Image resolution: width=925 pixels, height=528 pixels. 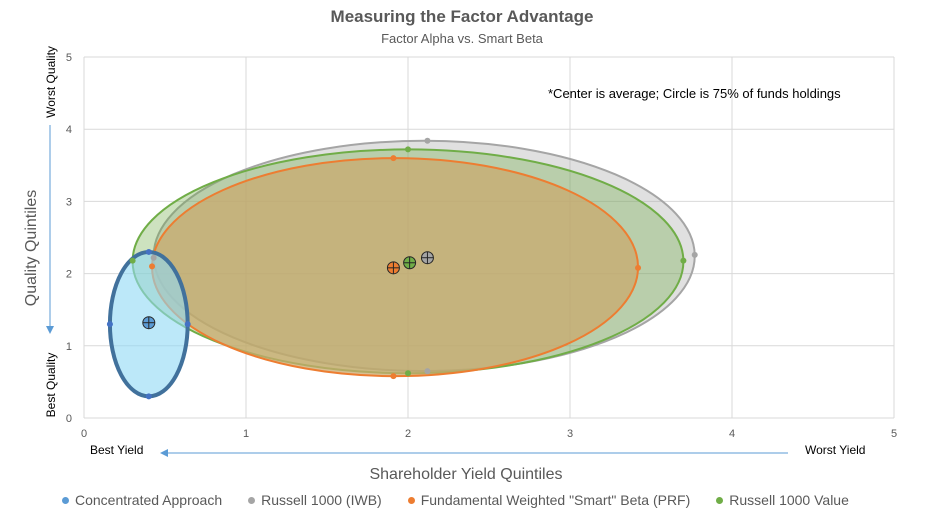 What do you see at coordinates (149, 500) in the screenshot?
I see `legend-label: Concentrated Approach` at bounding box center [149, 500].